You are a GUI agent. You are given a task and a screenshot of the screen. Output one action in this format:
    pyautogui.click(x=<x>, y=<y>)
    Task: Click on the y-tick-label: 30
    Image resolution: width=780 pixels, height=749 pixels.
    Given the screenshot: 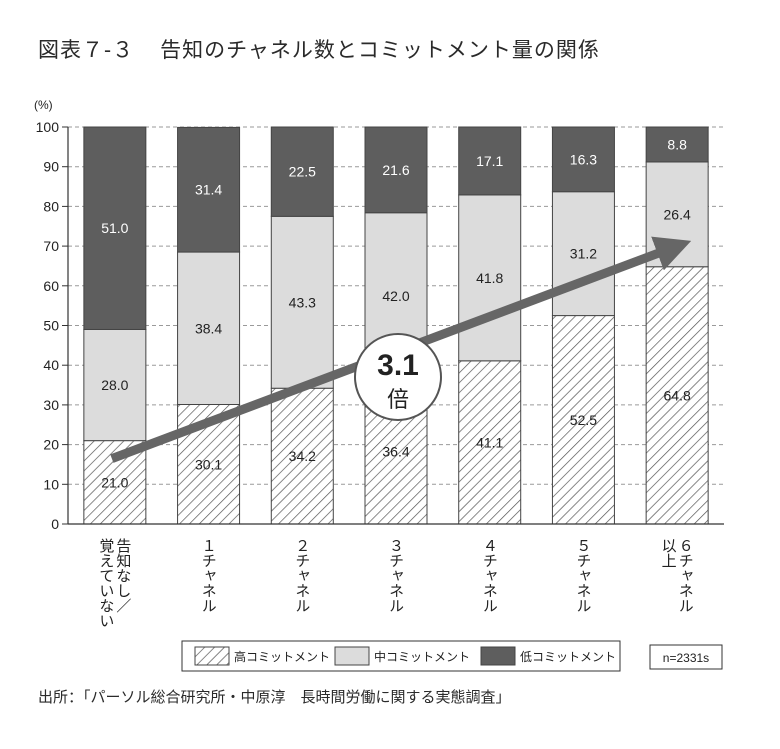 What is the action you would take?
    pyautogui.click(x=51, y=405)
    